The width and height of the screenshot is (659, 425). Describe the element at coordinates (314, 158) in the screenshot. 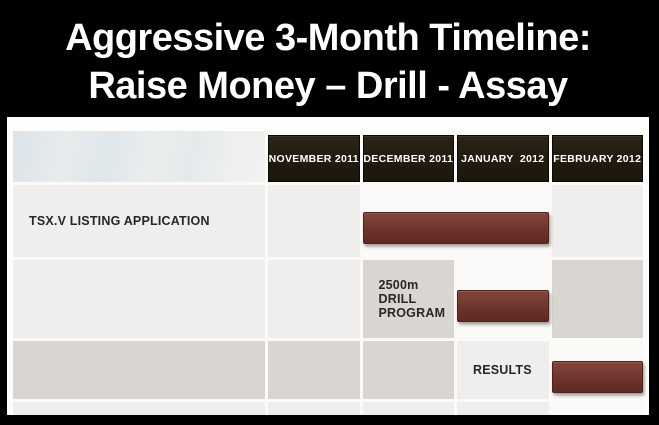

I see `column-header-november-2011: NOVEMBER 2011` at that location.